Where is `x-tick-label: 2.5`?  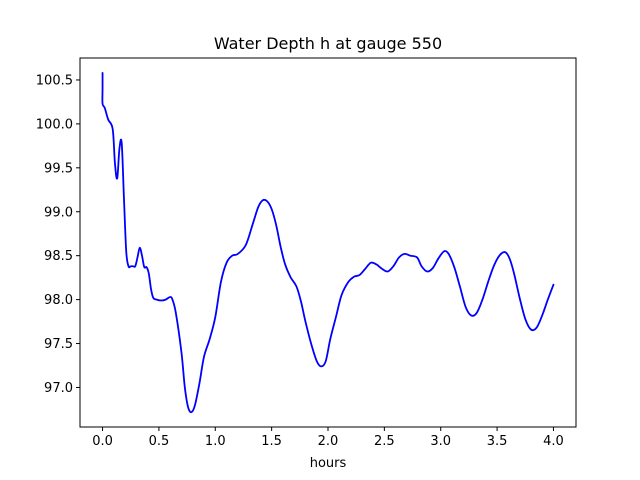
x-tick-label: 2.5 is located at coordinates (384, 441).